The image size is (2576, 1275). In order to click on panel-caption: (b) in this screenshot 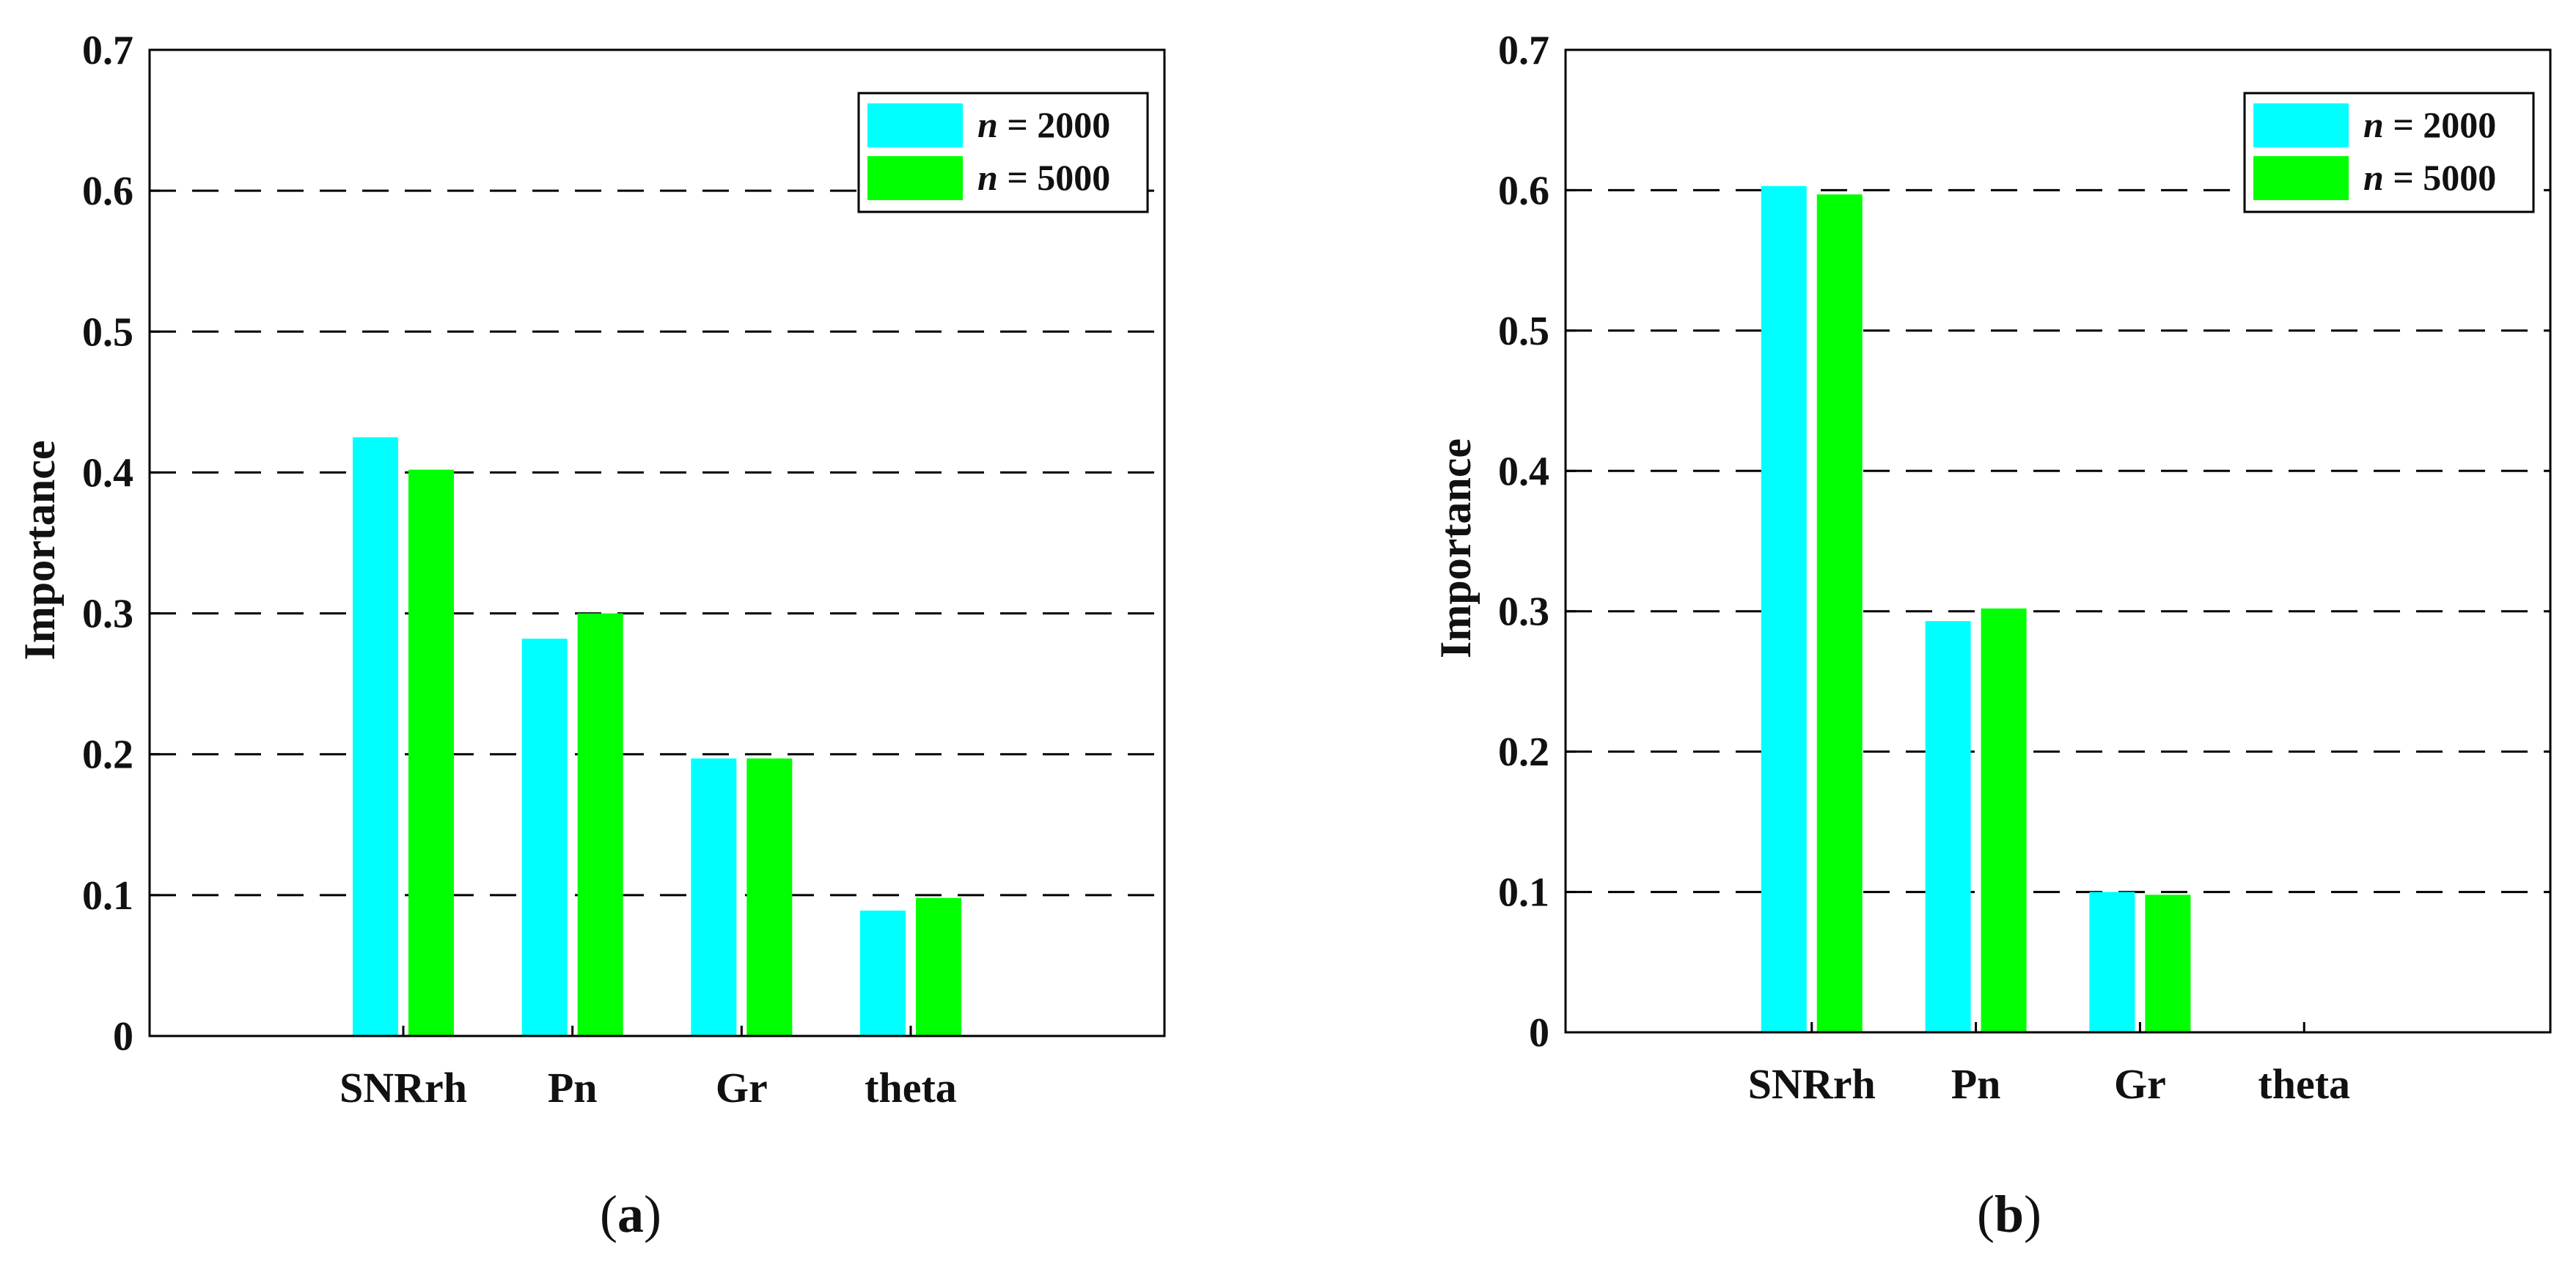, I will do `click(2009, 1214)`.